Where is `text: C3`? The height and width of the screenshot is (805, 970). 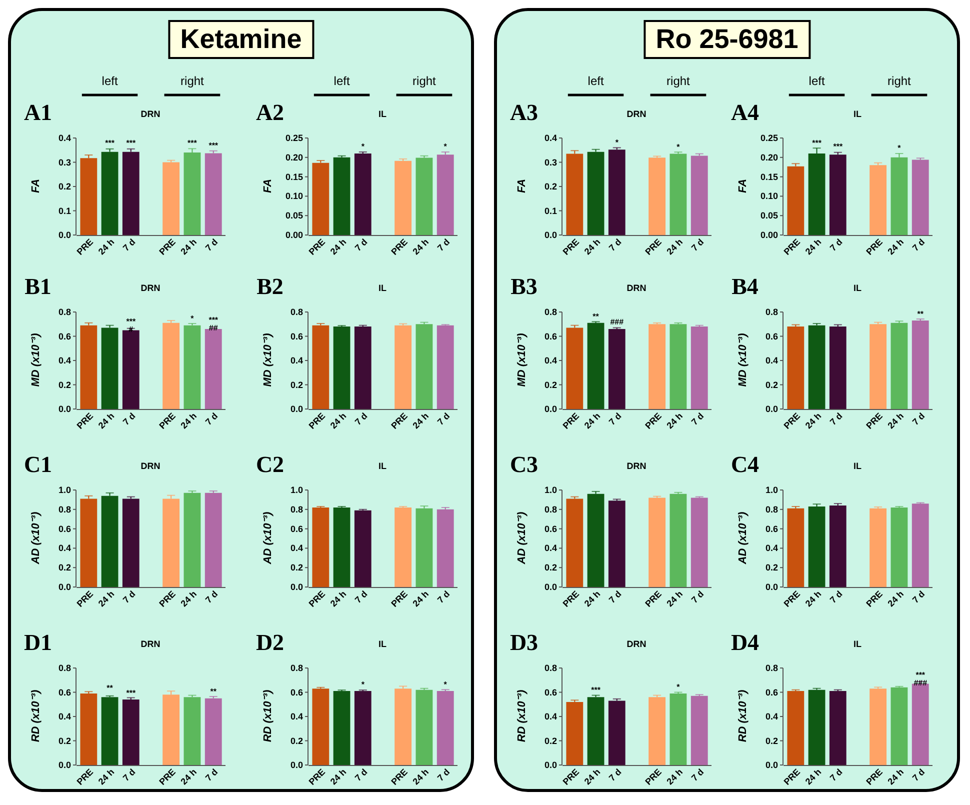
text: C3 is located at coordinates (524, 464).